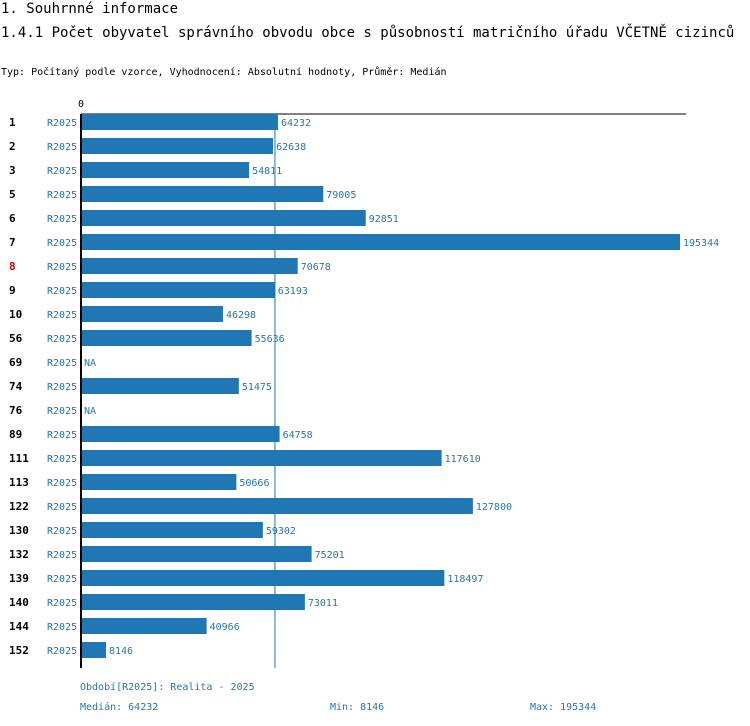 Image resolution: width=750 pixels, height=726 pixels. What do you see at coordinates (81, 104) in the screenshot?
I see `axis-zero-label: 0` at bounding box center [81, 104].